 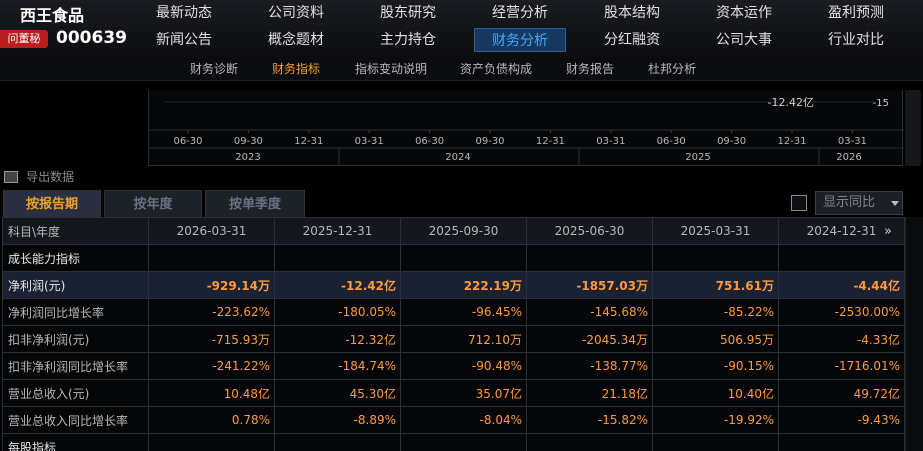 I want to click on nav-concepts: 概念题材, so click(x=296, y=40).